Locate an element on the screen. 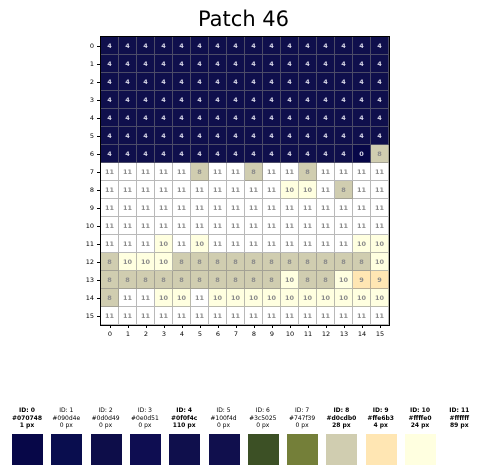  col-tick-label: 11 is located at coordinates (308, 331).